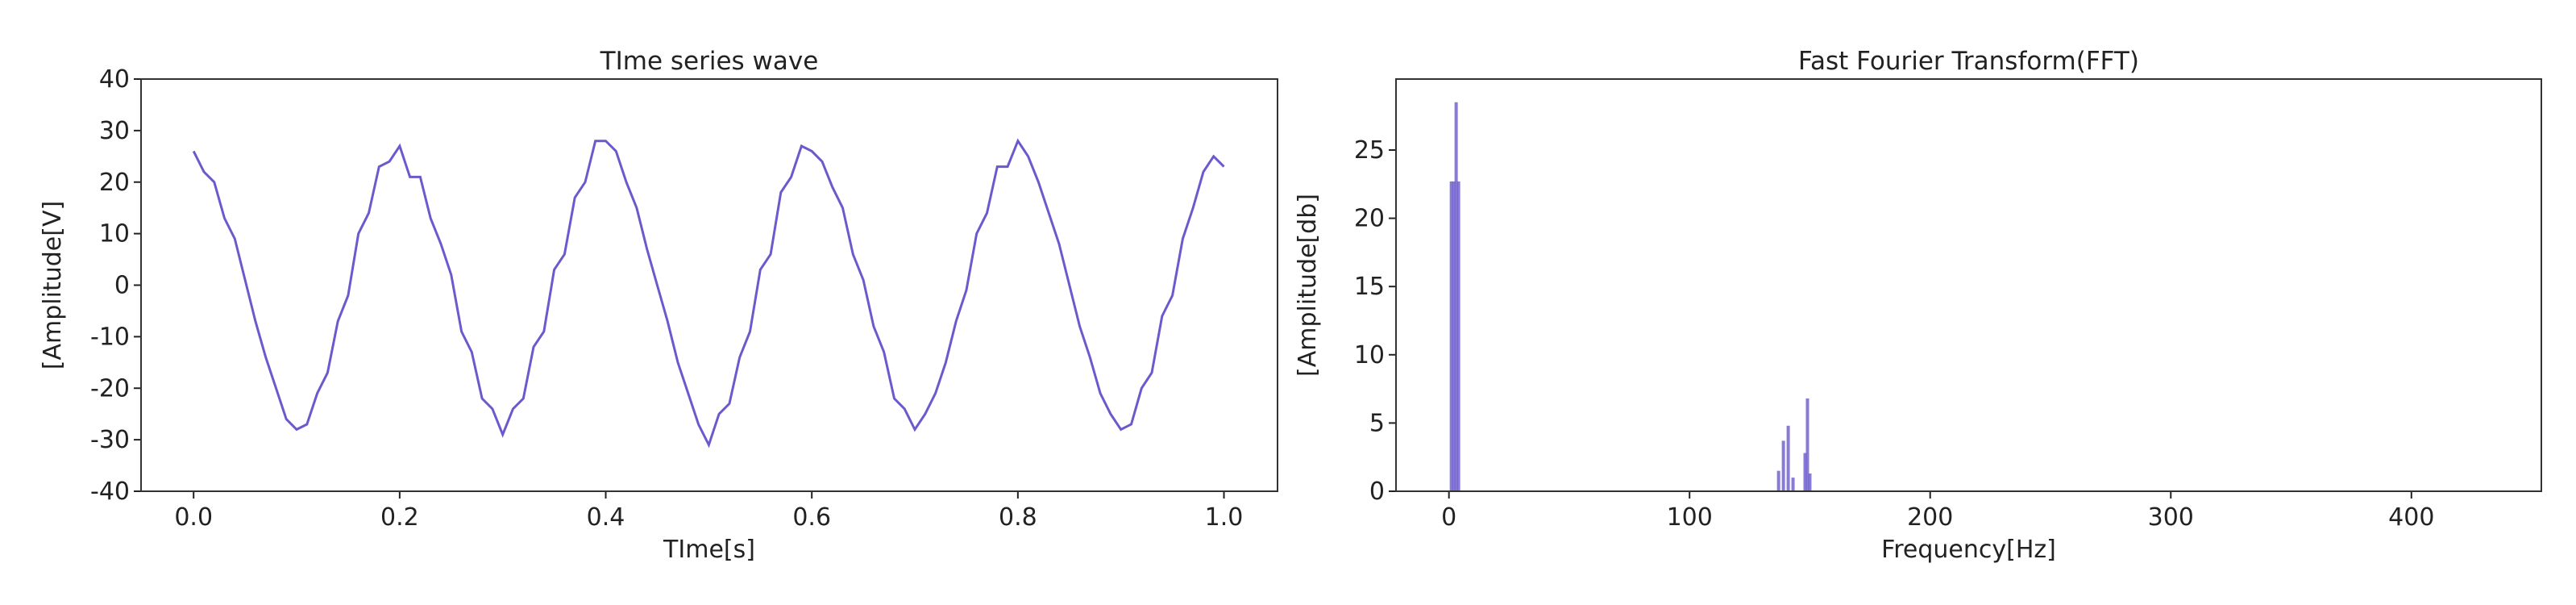  What do you see at coordinates (1930, 518) in the screenshot?
I see `x-tick-label: 200` at bounding box center [1930, 518].